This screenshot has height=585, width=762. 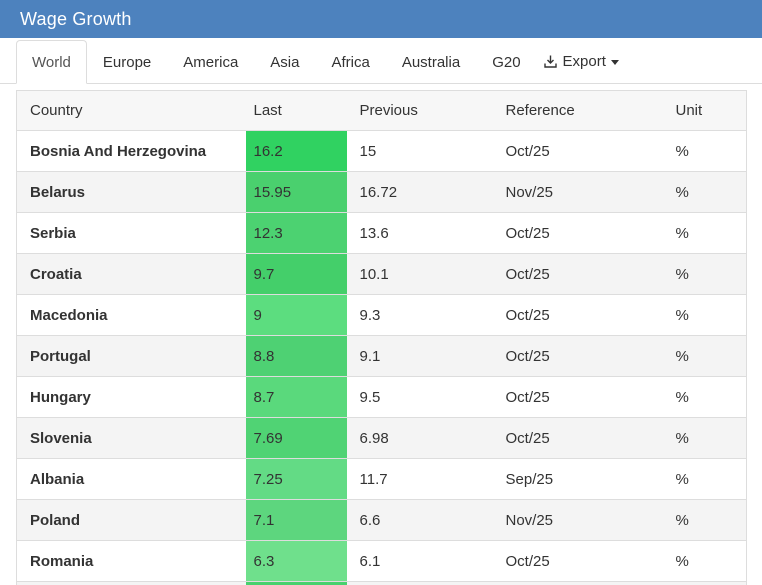 I want to click on country-link: Romania, so click(x=131, y=561).